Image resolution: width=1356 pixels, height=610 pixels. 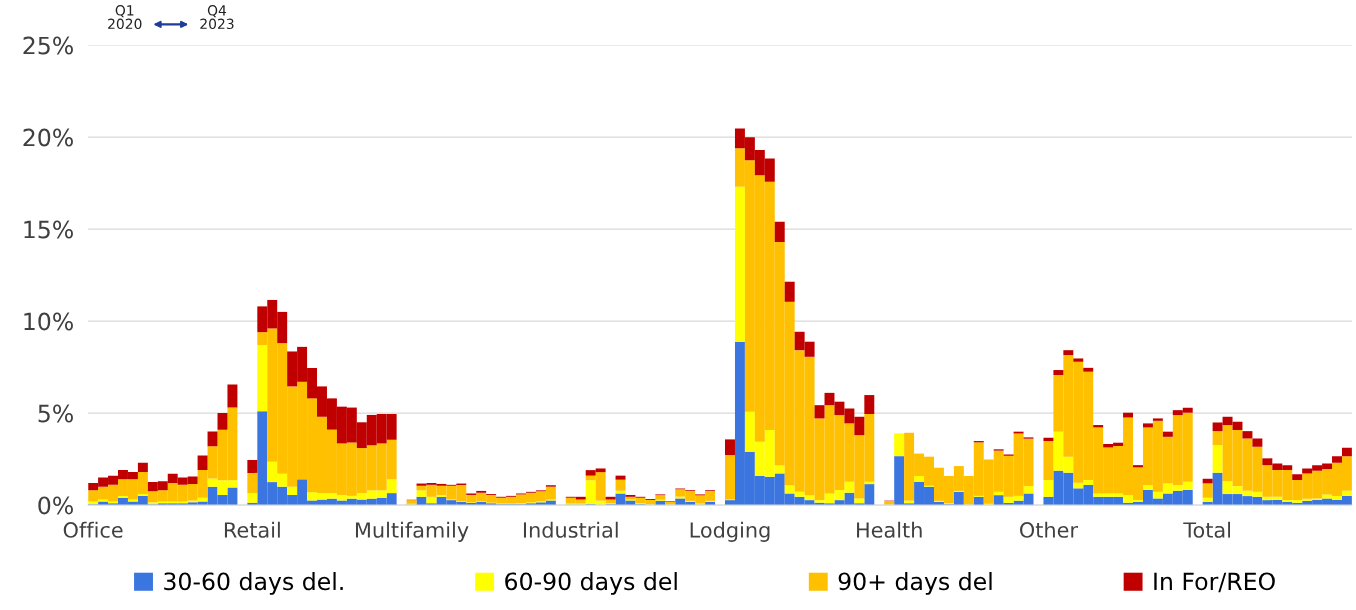 I want to click on text: Q1 2020, so click(x=125, y=17).